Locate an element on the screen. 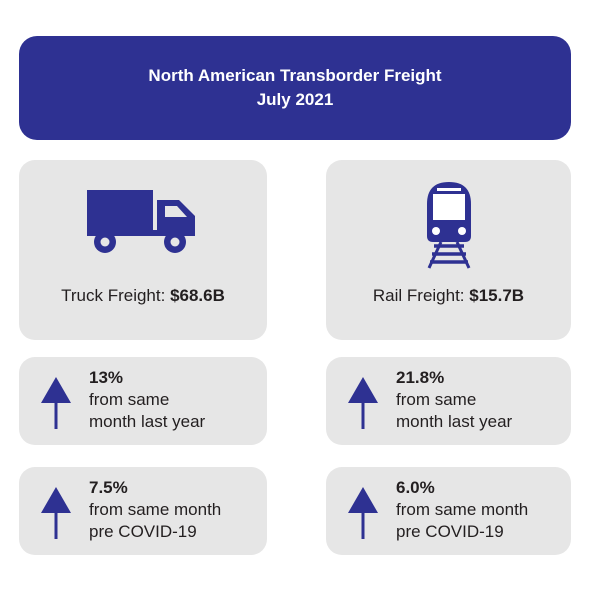 Image resolution: width=600 pixels, height=600 pixels. truck-precovid-line2: from same month is located at coordinates (155, 509).